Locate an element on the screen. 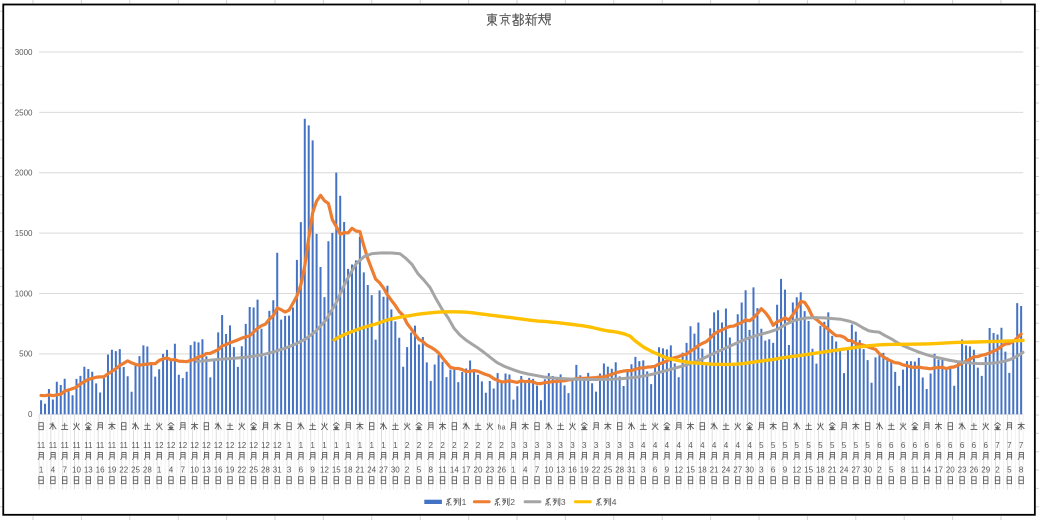 Image resolution: width=1039 pixels, height=525 pixels. svg-text: 1000 is located at coordinates (24, 293).